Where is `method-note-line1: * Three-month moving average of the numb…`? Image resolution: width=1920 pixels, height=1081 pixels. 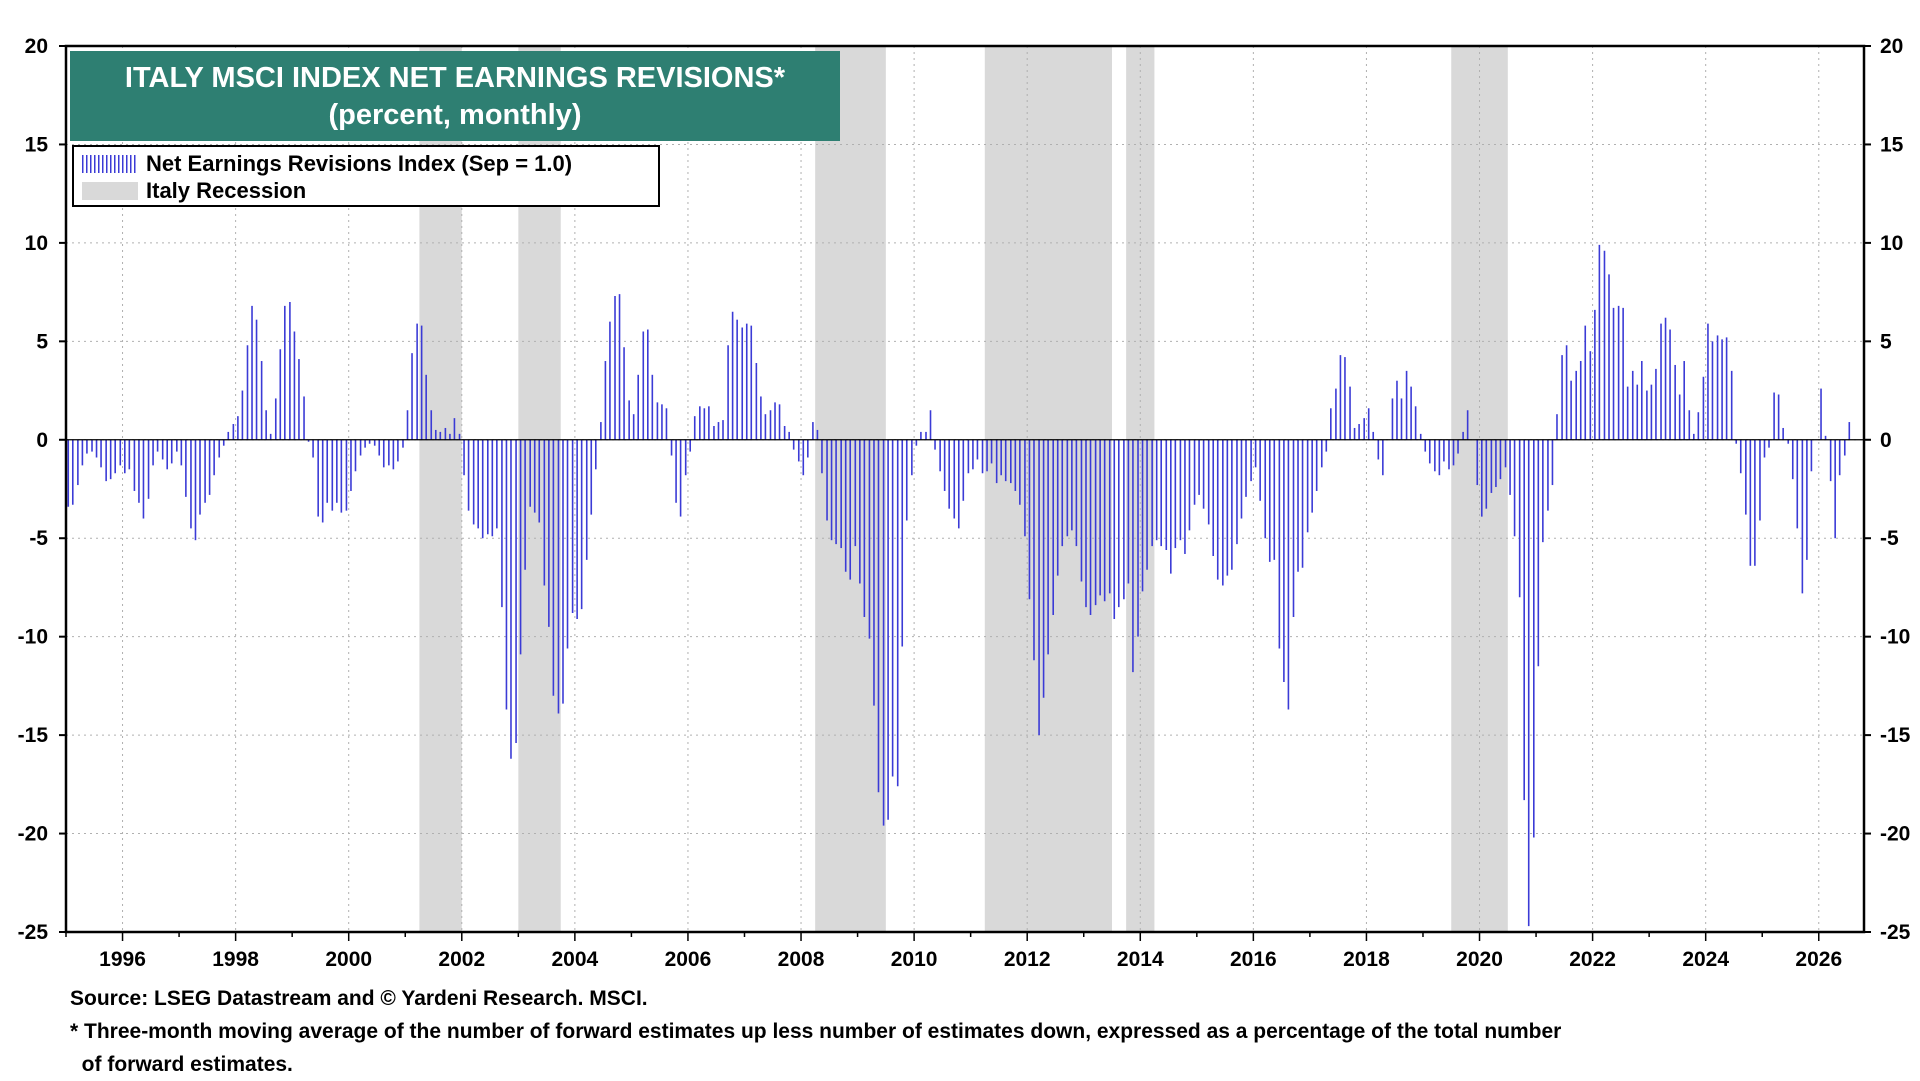
method-note-line1: * Three-month moving average of the numb… is located at coordinates (816, 1031).